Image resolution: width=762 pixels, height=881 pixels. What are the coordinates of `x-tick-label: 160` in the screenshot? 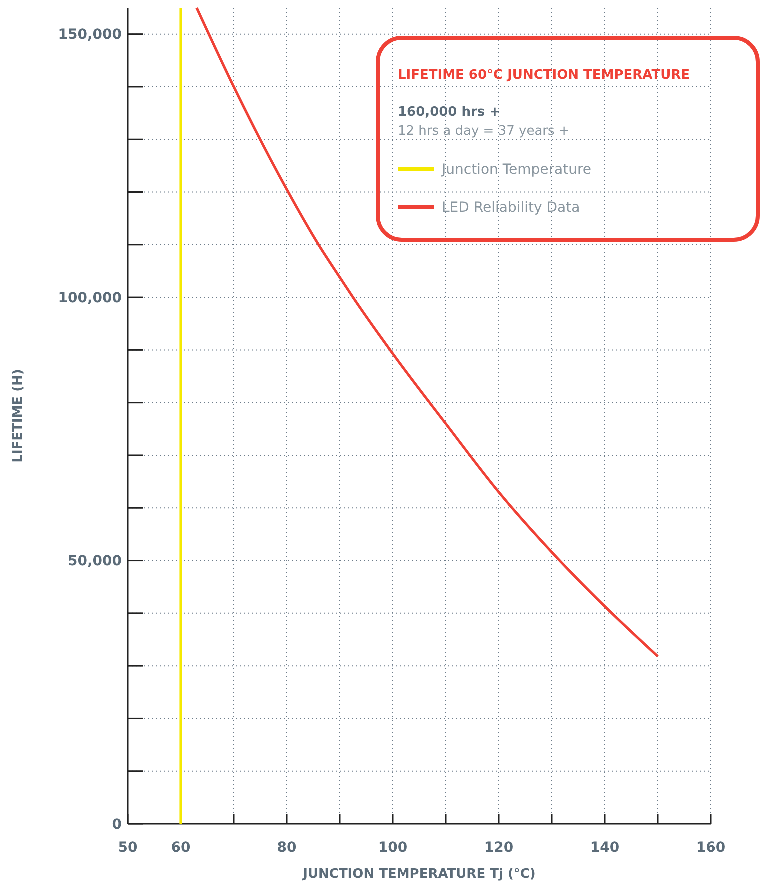 It's located at (711, 848).